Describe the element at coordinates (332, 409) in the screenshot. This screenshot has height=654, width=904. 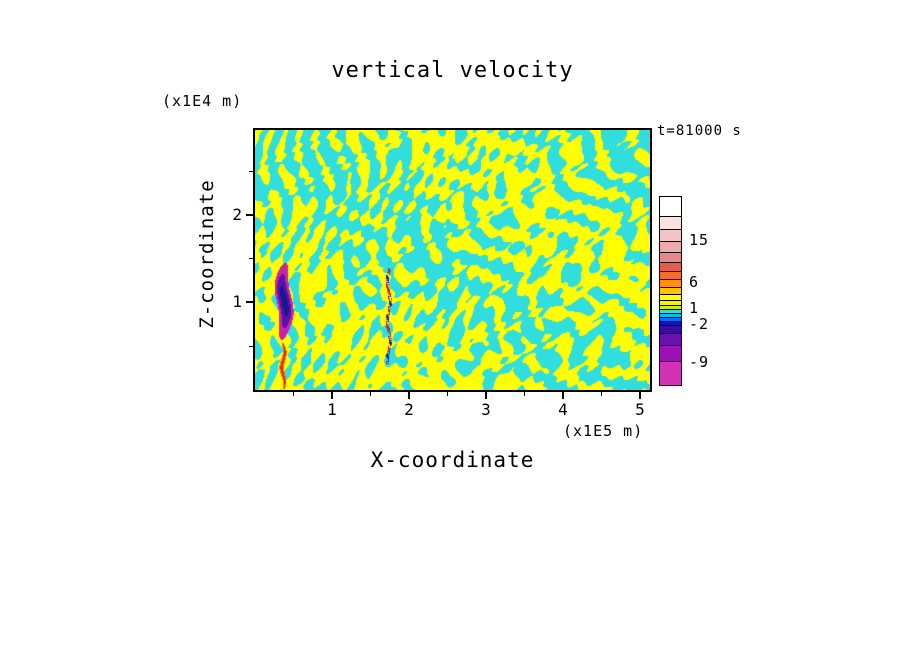
I see `x-tick-label: 1` at that location.